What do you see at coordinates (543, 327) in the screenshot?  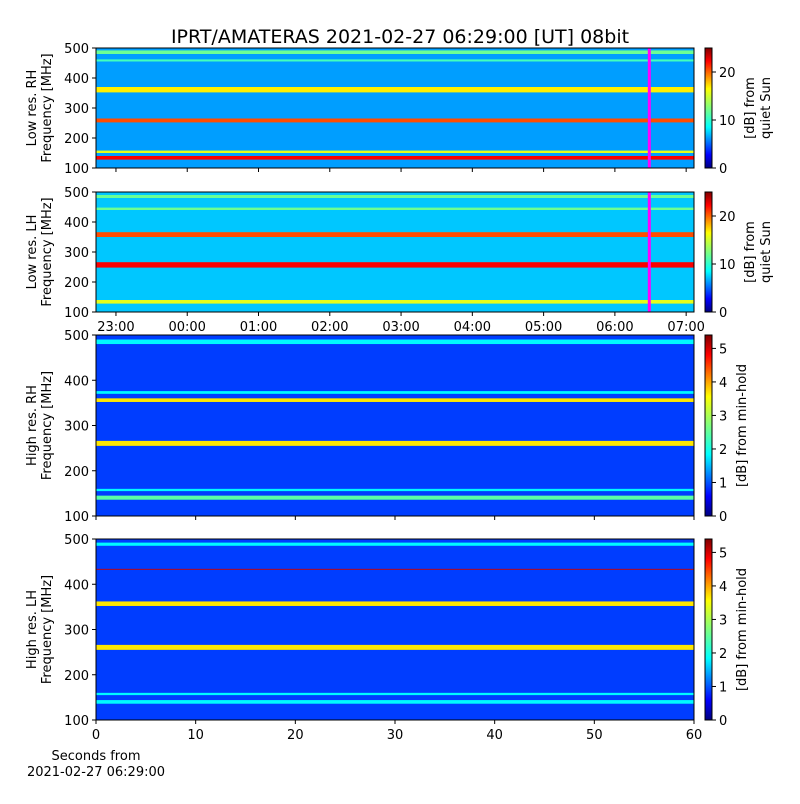 I see `x-tick-label: 05:00` at bounding box center [543, 327].